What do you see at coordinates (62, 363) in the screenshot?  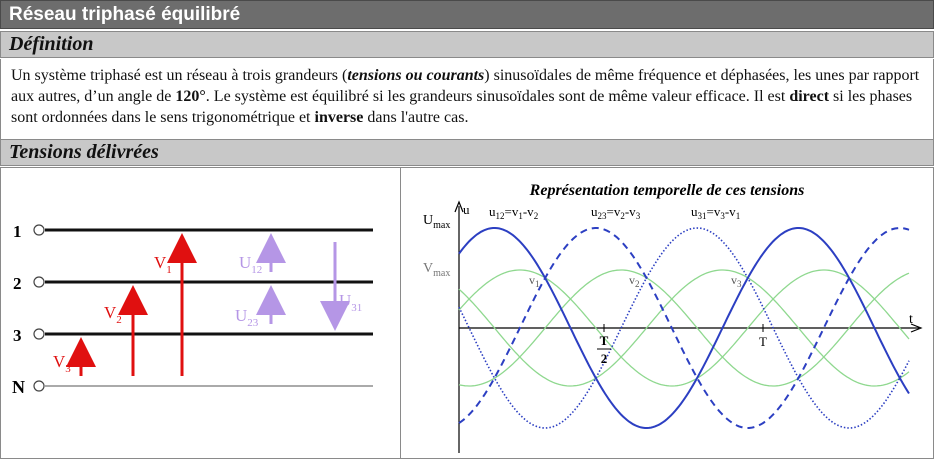 I see `label-v3: V3` at bounding box center [62, 363].